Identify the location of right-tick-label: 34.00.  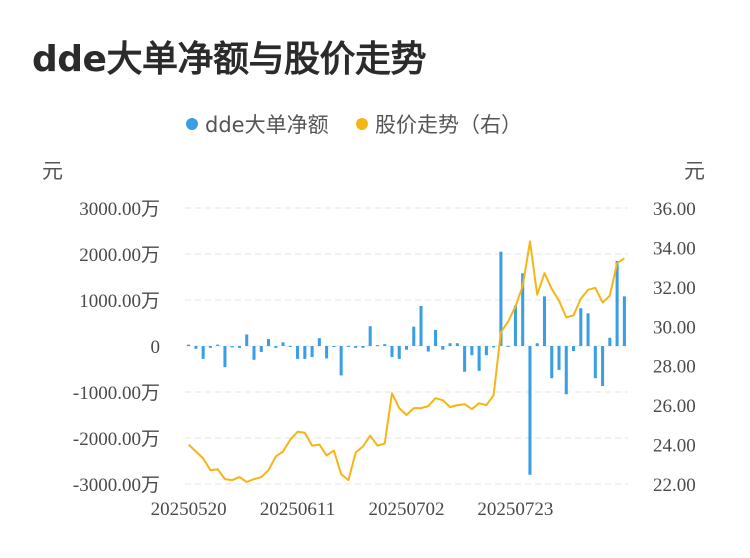
(674, 248).